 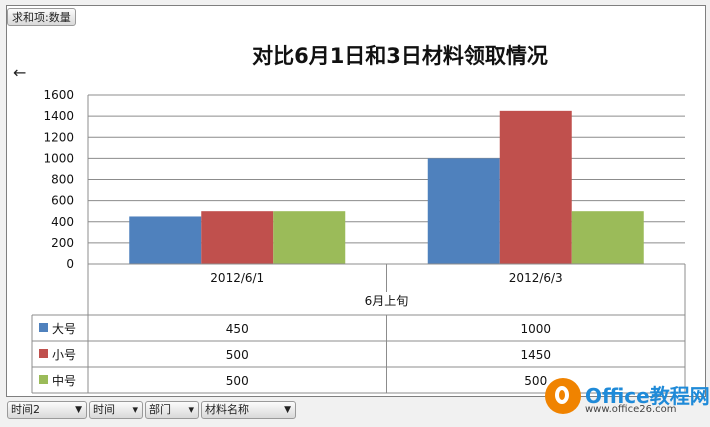 What do you see at coordinates (62, 180) in the screenshot?
I see `y-tick-label: 800` at bounding box center [62, 180].